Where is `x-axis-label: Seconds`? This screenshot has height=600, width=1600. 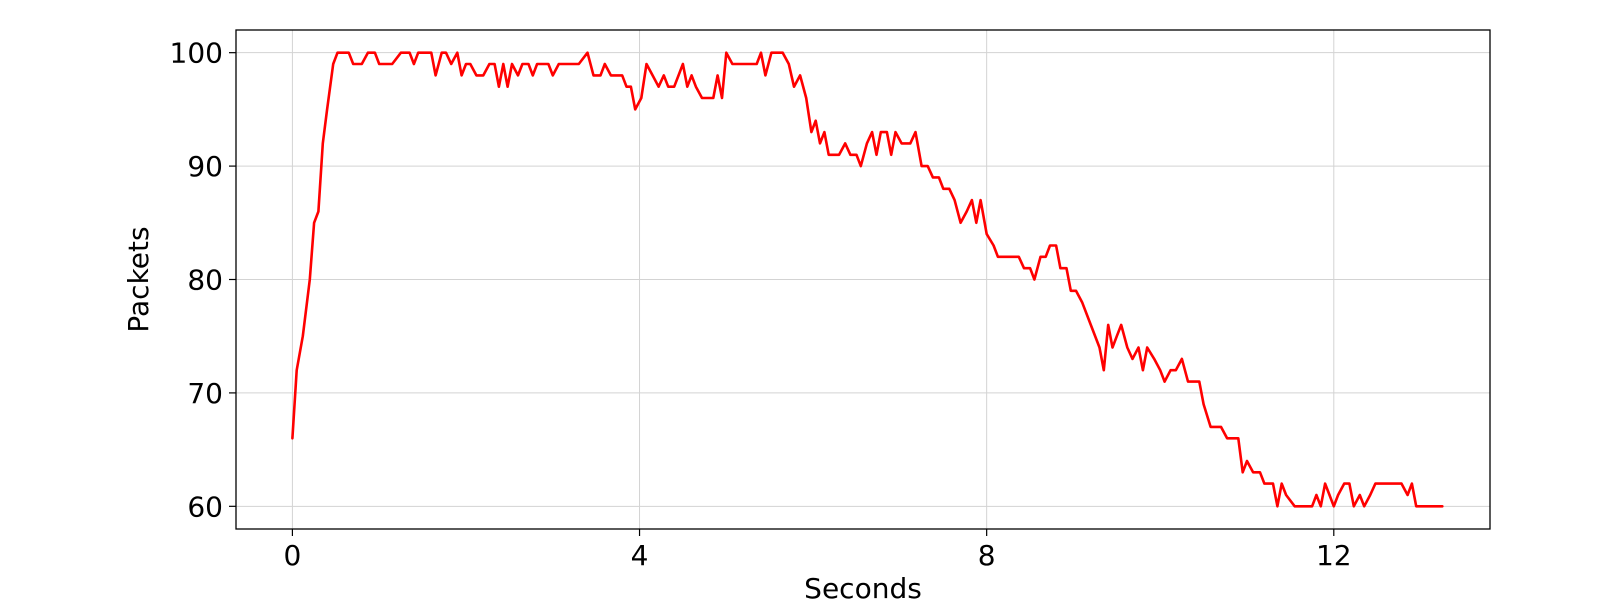 x-axis-label: Seconds is located at coordinates (863, 586).